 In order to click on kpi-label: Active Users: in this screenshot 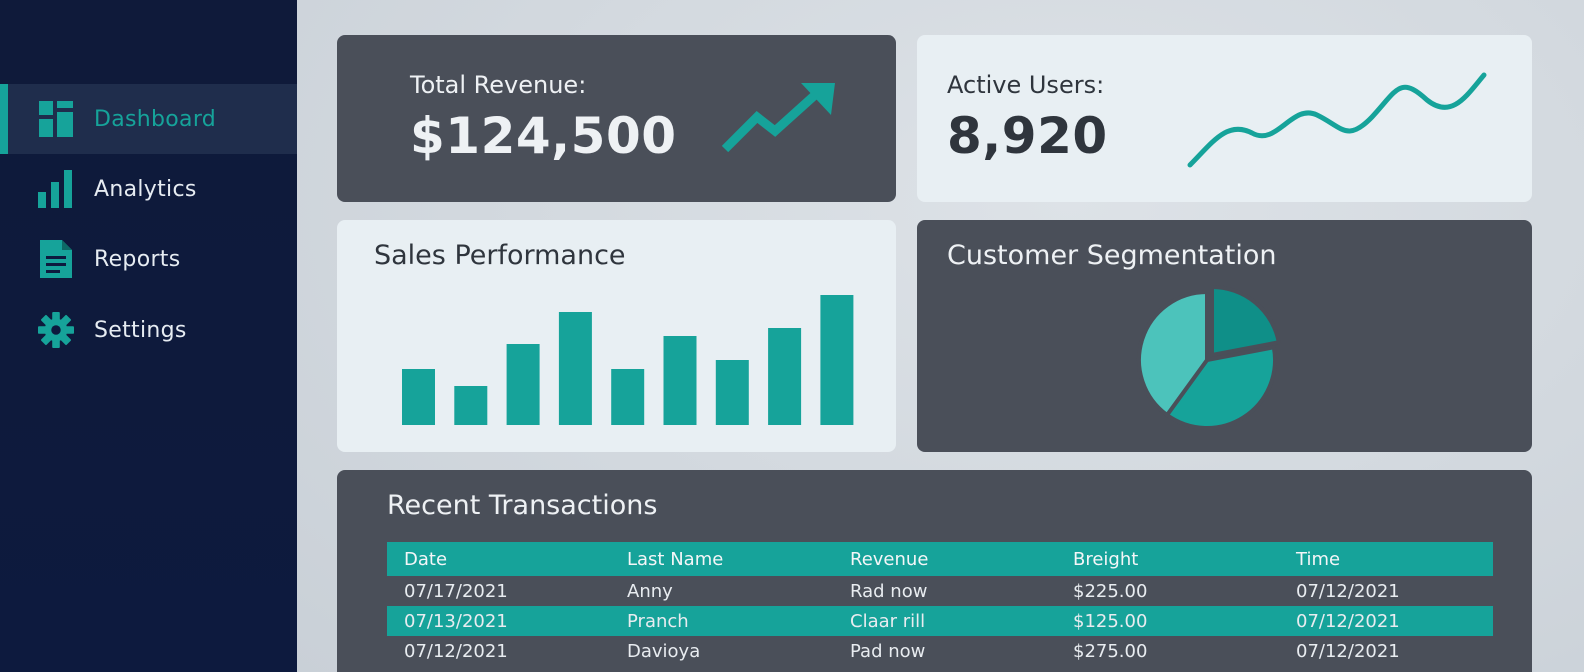, I will do `click(1026, 85)`.